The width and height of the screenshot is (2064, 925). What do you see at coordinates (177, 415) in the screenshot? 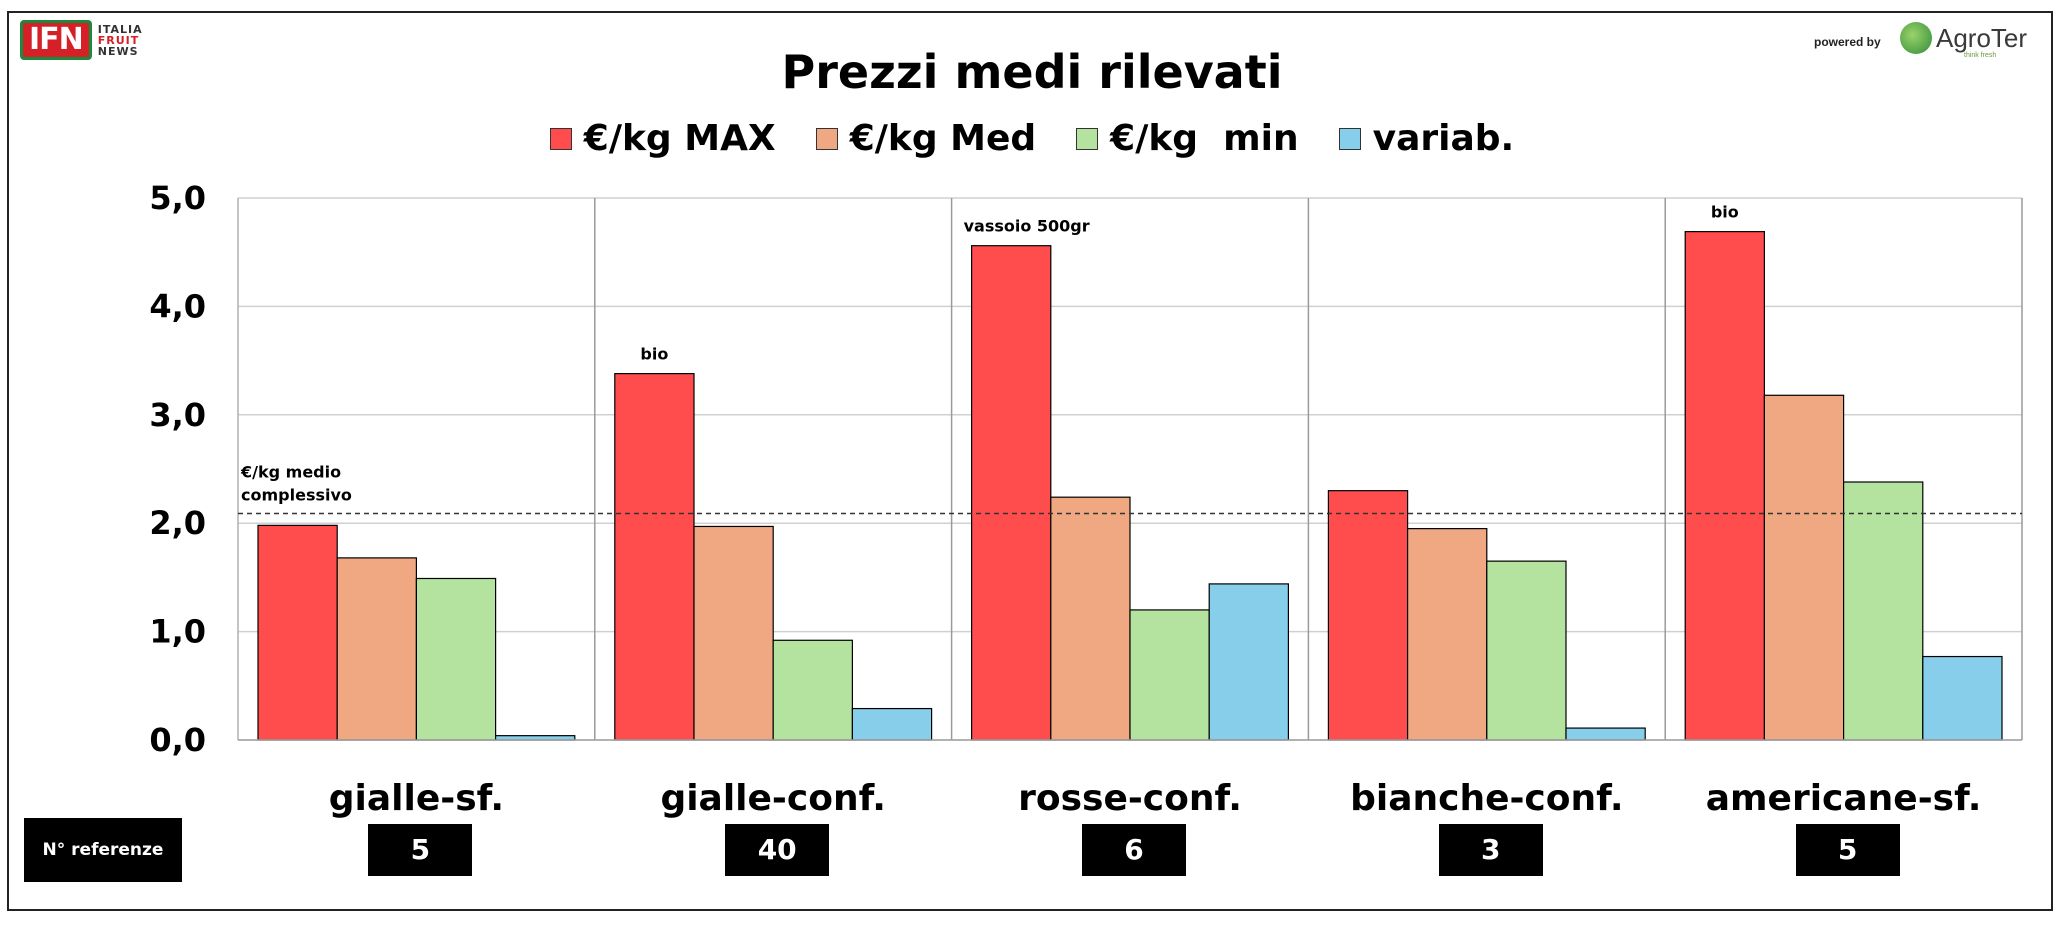
I see `y-tick-label: 3,0` at bounding box center [177, 415].